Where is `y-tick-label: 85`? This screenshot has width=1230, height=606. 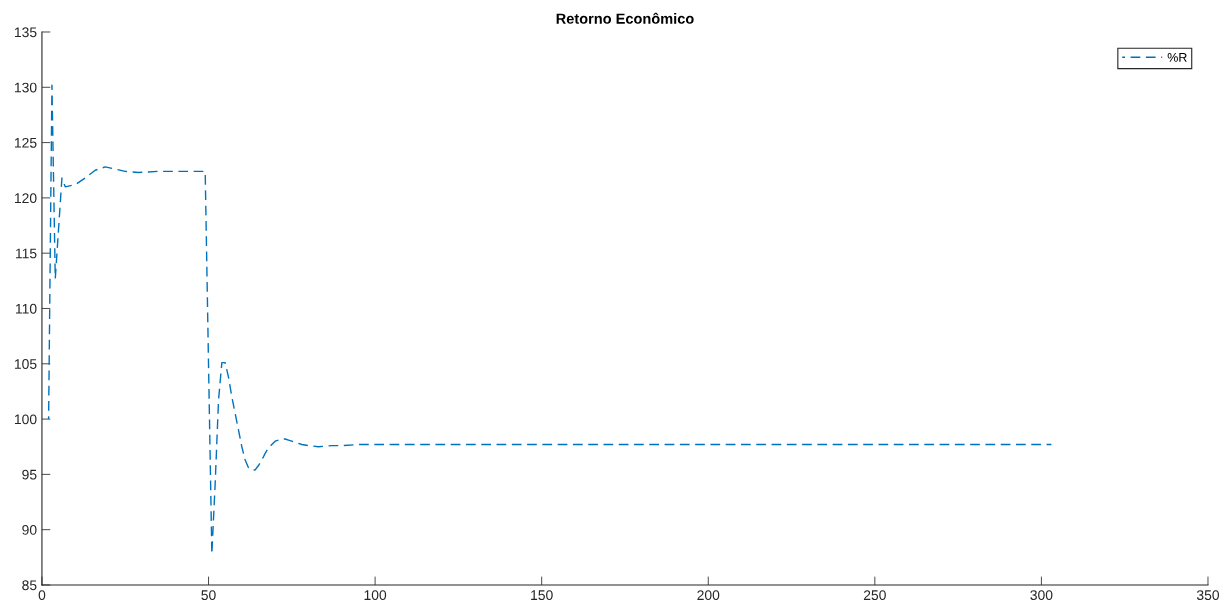
y-tick-label: 85 is located at coordinates (29, 585).